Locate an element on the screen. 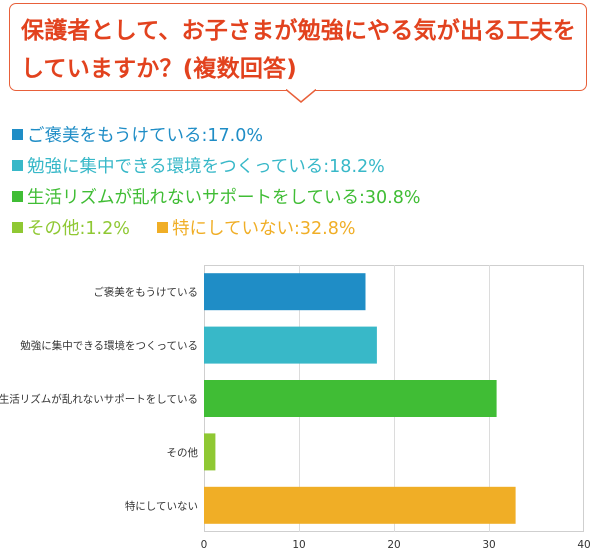 This screenshot has width=600, height=557. category-label: 生活リズムが乱れないサポートをしている is located at coordinates (99, 399).